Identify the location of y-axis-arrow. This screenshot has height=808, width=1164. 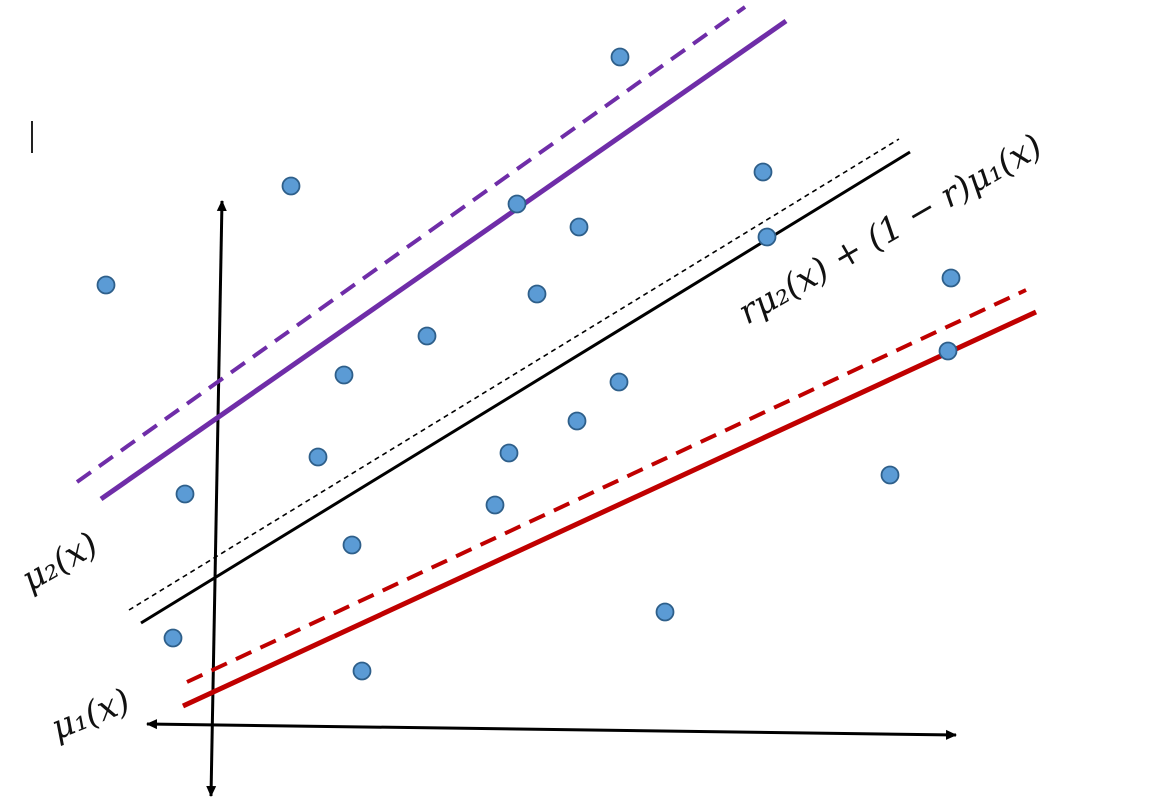
(216, 498).